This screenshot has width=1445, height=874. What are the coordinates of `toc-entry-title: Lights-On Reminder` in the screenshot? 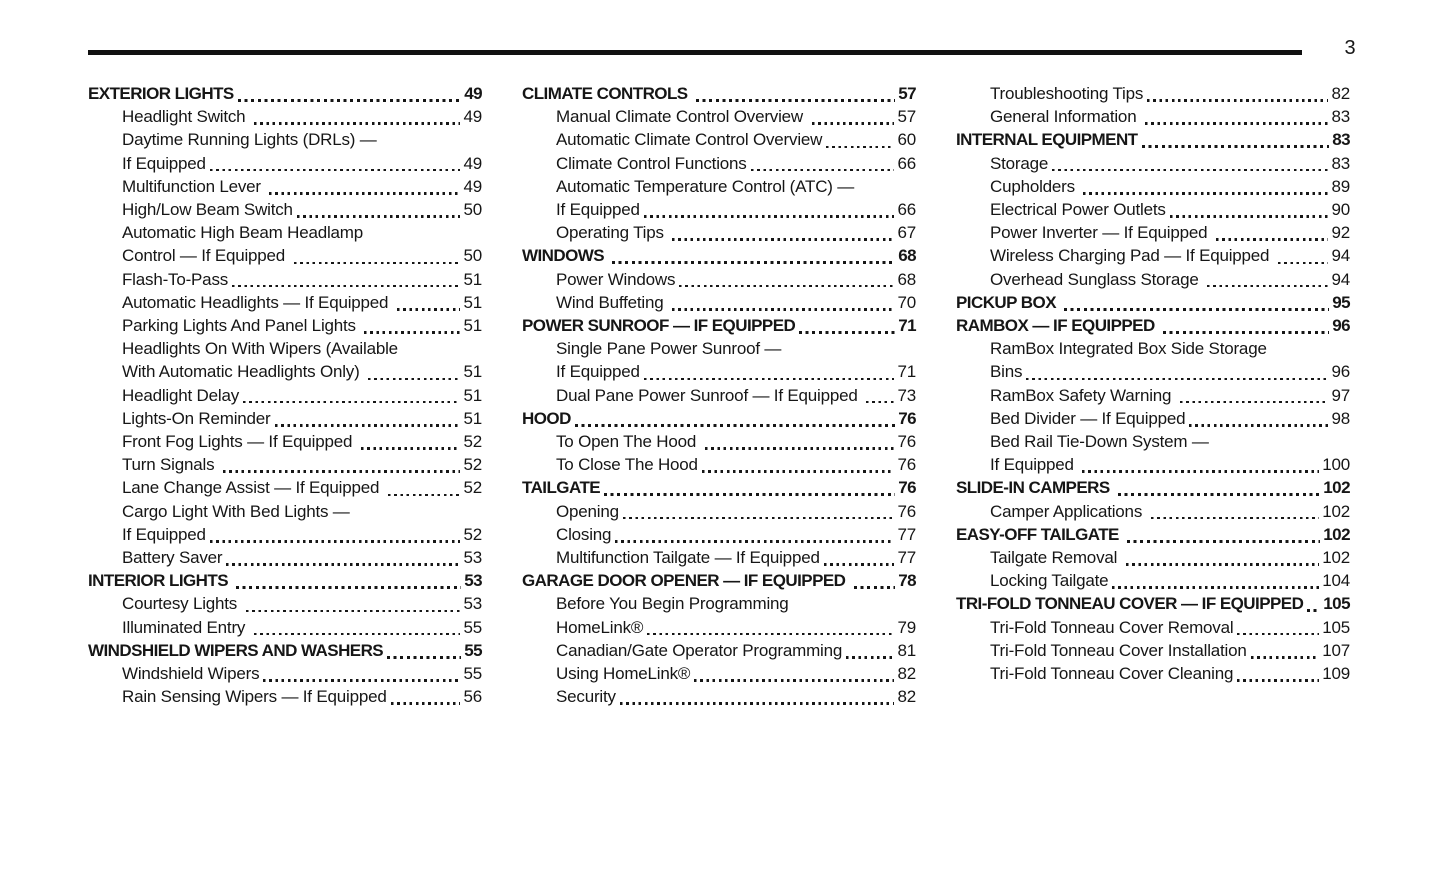 It's located at (196, 418).